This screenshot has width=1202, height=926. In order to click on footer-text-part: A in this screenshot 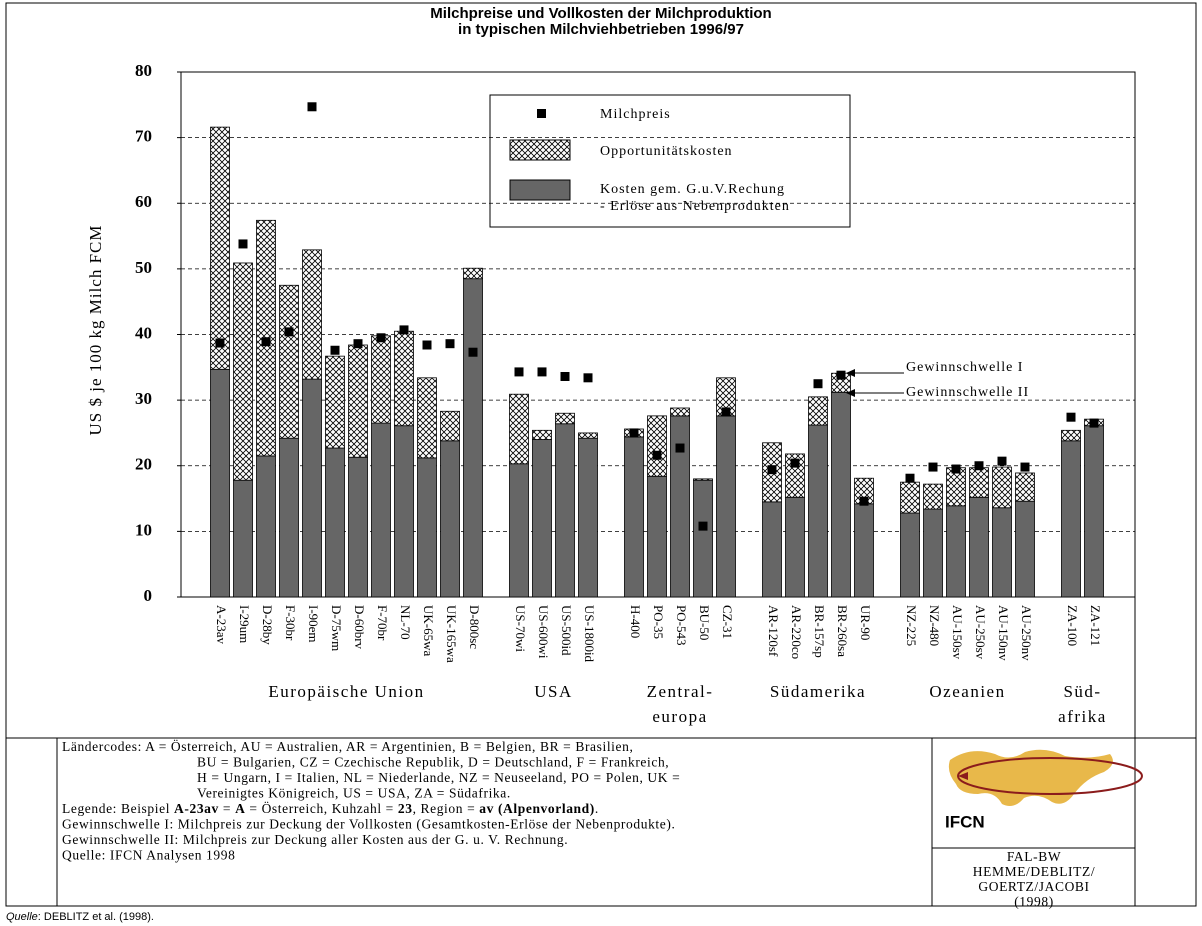, I will do `click(240, 808)`.